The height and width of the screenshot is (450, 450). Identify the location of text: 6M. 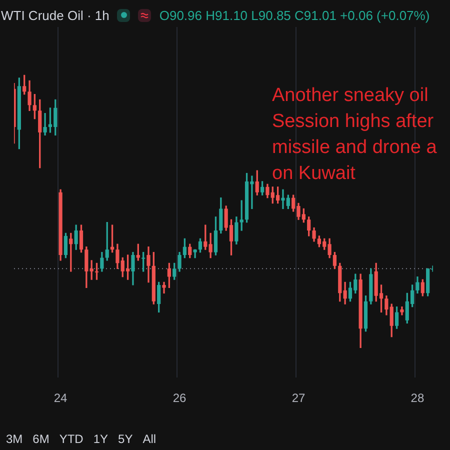
(41, 439).